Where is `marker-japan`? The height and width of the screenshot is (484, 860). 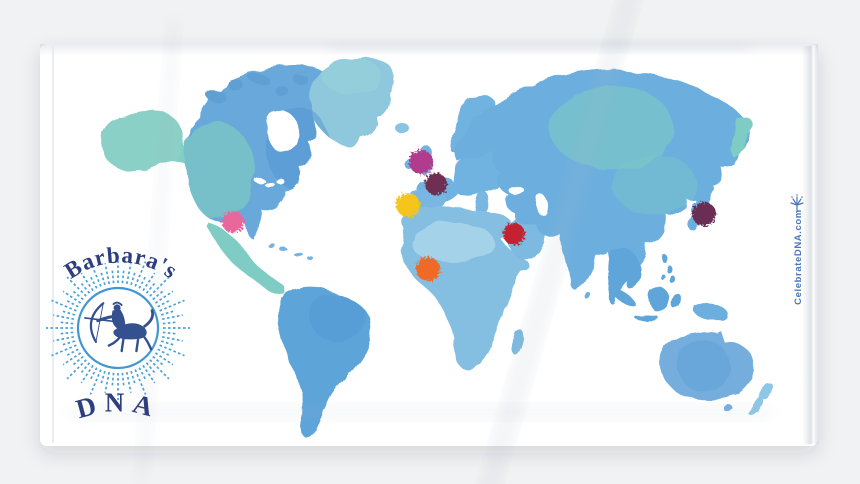 marker-japan is located at coordinates (704, 214).